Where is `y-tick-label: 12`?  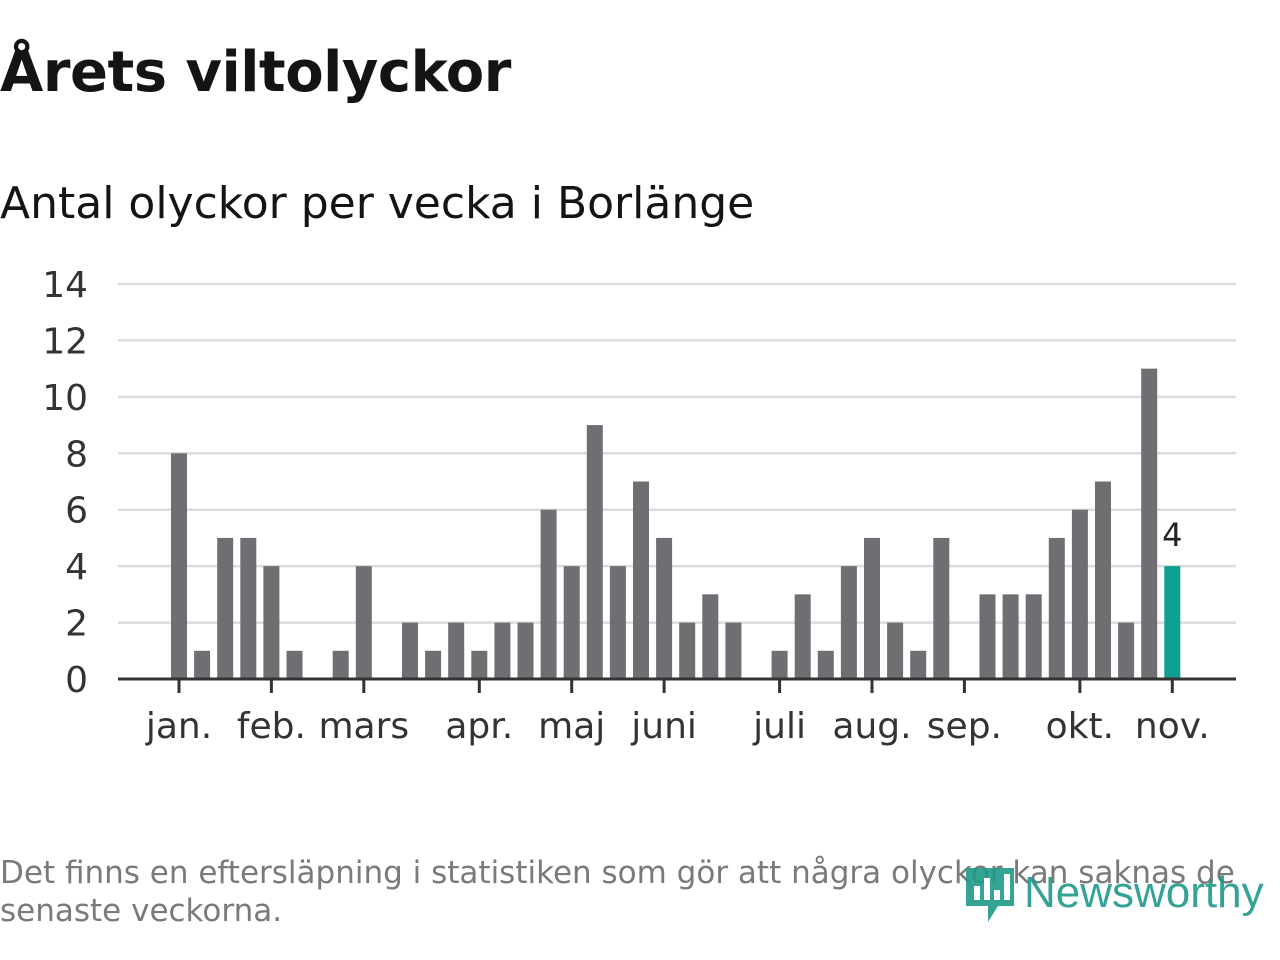
y-tick-label: 12 is located at coordinates (65, 341).